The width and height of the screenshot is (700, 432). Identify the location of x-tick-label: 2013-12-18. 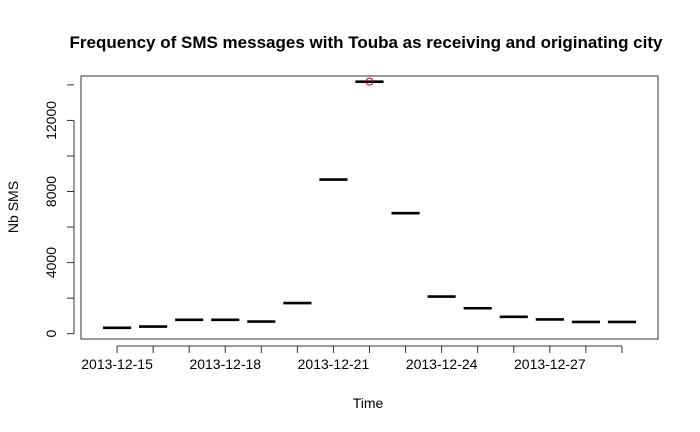
(225, 364).